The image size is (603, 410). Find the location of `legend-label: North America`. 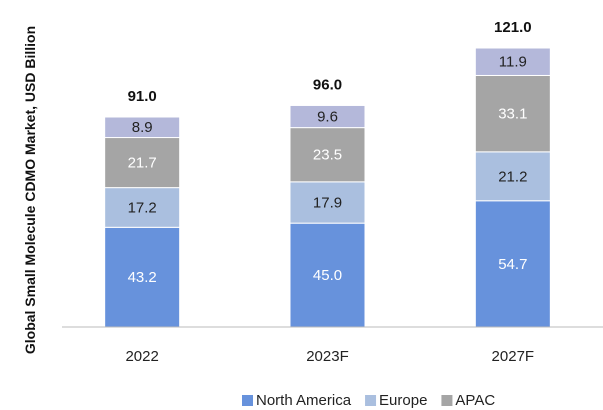

legend-label: North America is located at coordinates (304, 400).